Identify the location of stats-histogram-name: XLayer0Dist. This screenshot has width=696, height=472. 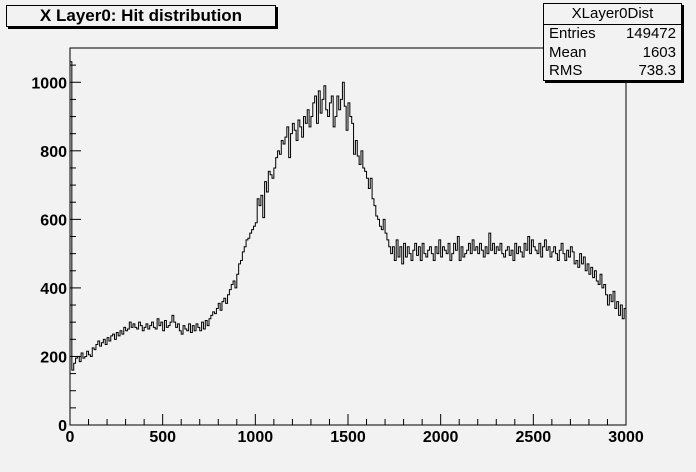
(612, 14).